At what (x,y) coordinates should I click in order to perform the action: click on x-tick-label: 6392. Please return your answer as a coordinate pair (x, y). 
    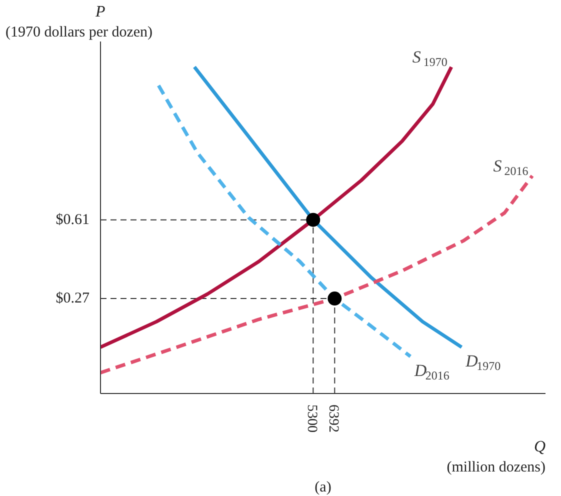
    Looking at the image, I should click on (333, 418).